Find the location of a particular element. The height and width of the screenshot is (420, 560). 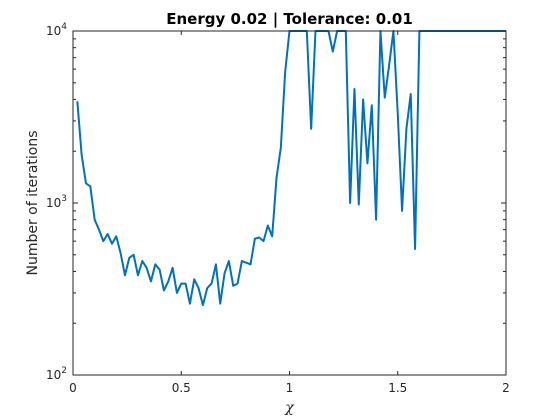

x-tick-label: 2 is located at coordinates (506, 388).